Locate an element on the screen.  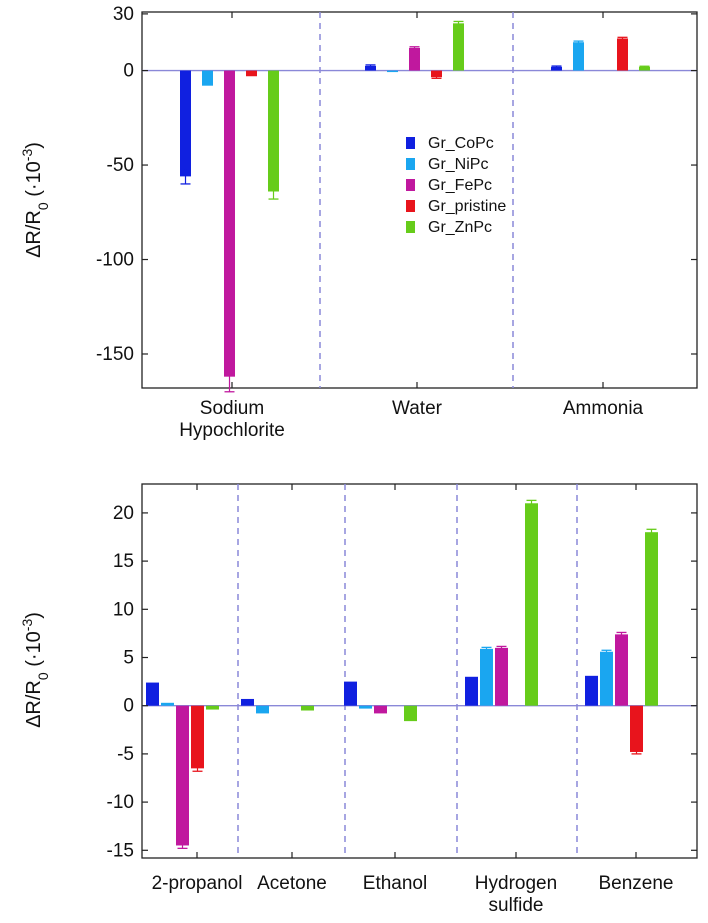
y-tick-label: 5 is located at coordinates (128, 658).